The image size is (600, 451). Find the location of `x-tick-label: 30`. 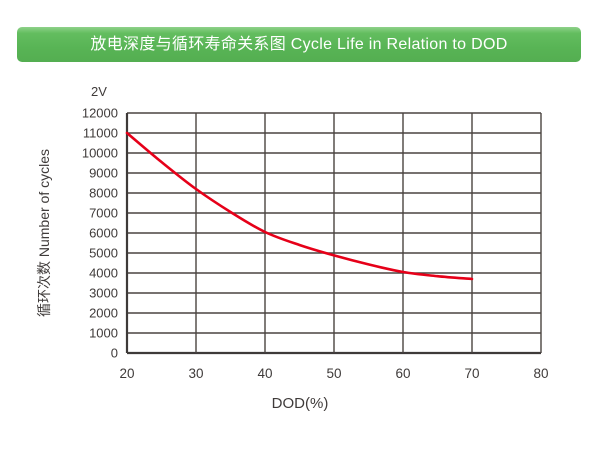

x-tick-label: 30 is located at coordinates (195, 373).